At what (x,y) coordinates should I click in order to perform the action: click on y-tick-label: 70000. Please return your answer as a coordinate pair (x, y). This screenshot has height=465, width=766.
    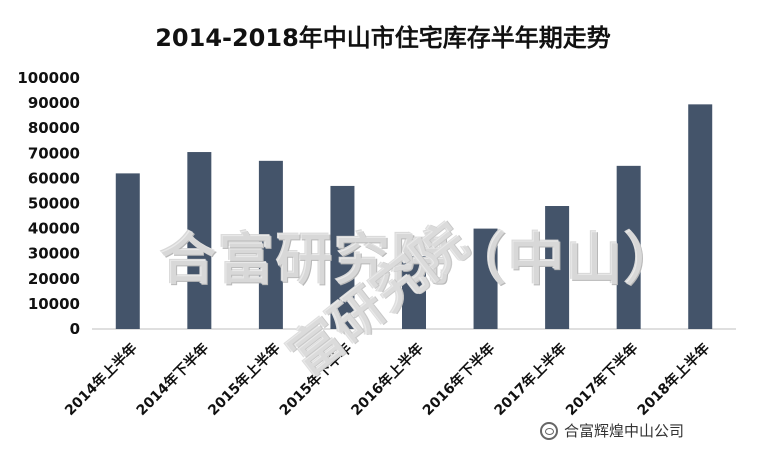
    Looking at the image, I should click on (54, 153).